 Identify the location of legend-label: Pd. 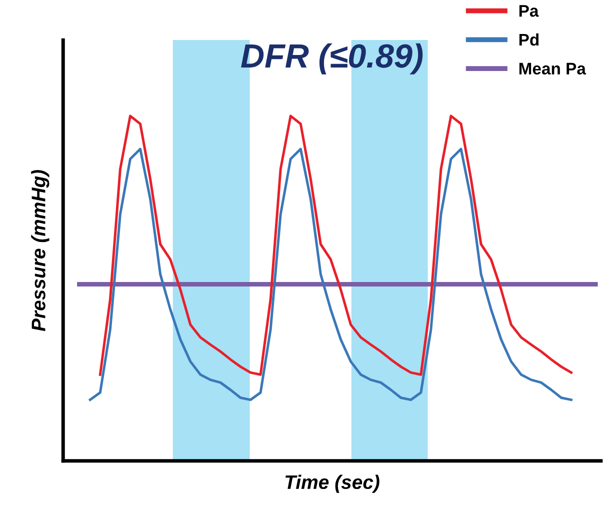
(529, 39).